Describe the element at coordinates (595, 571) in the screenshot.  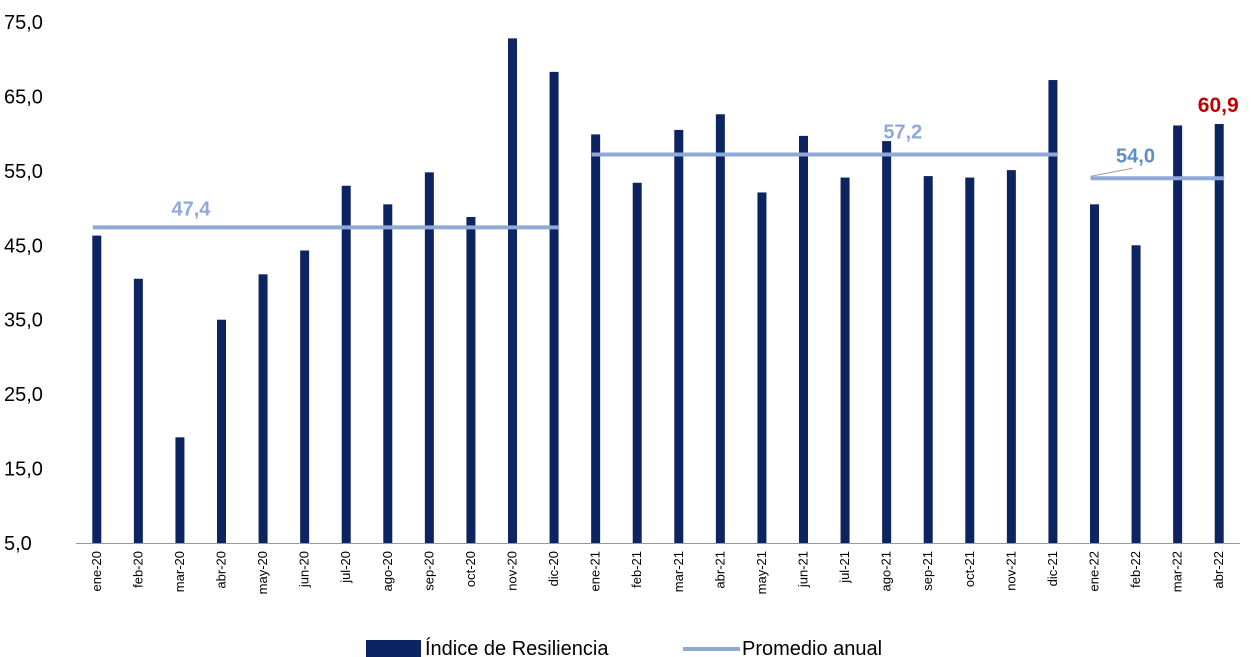
I see `x-tick-label: ene-21` at that location.